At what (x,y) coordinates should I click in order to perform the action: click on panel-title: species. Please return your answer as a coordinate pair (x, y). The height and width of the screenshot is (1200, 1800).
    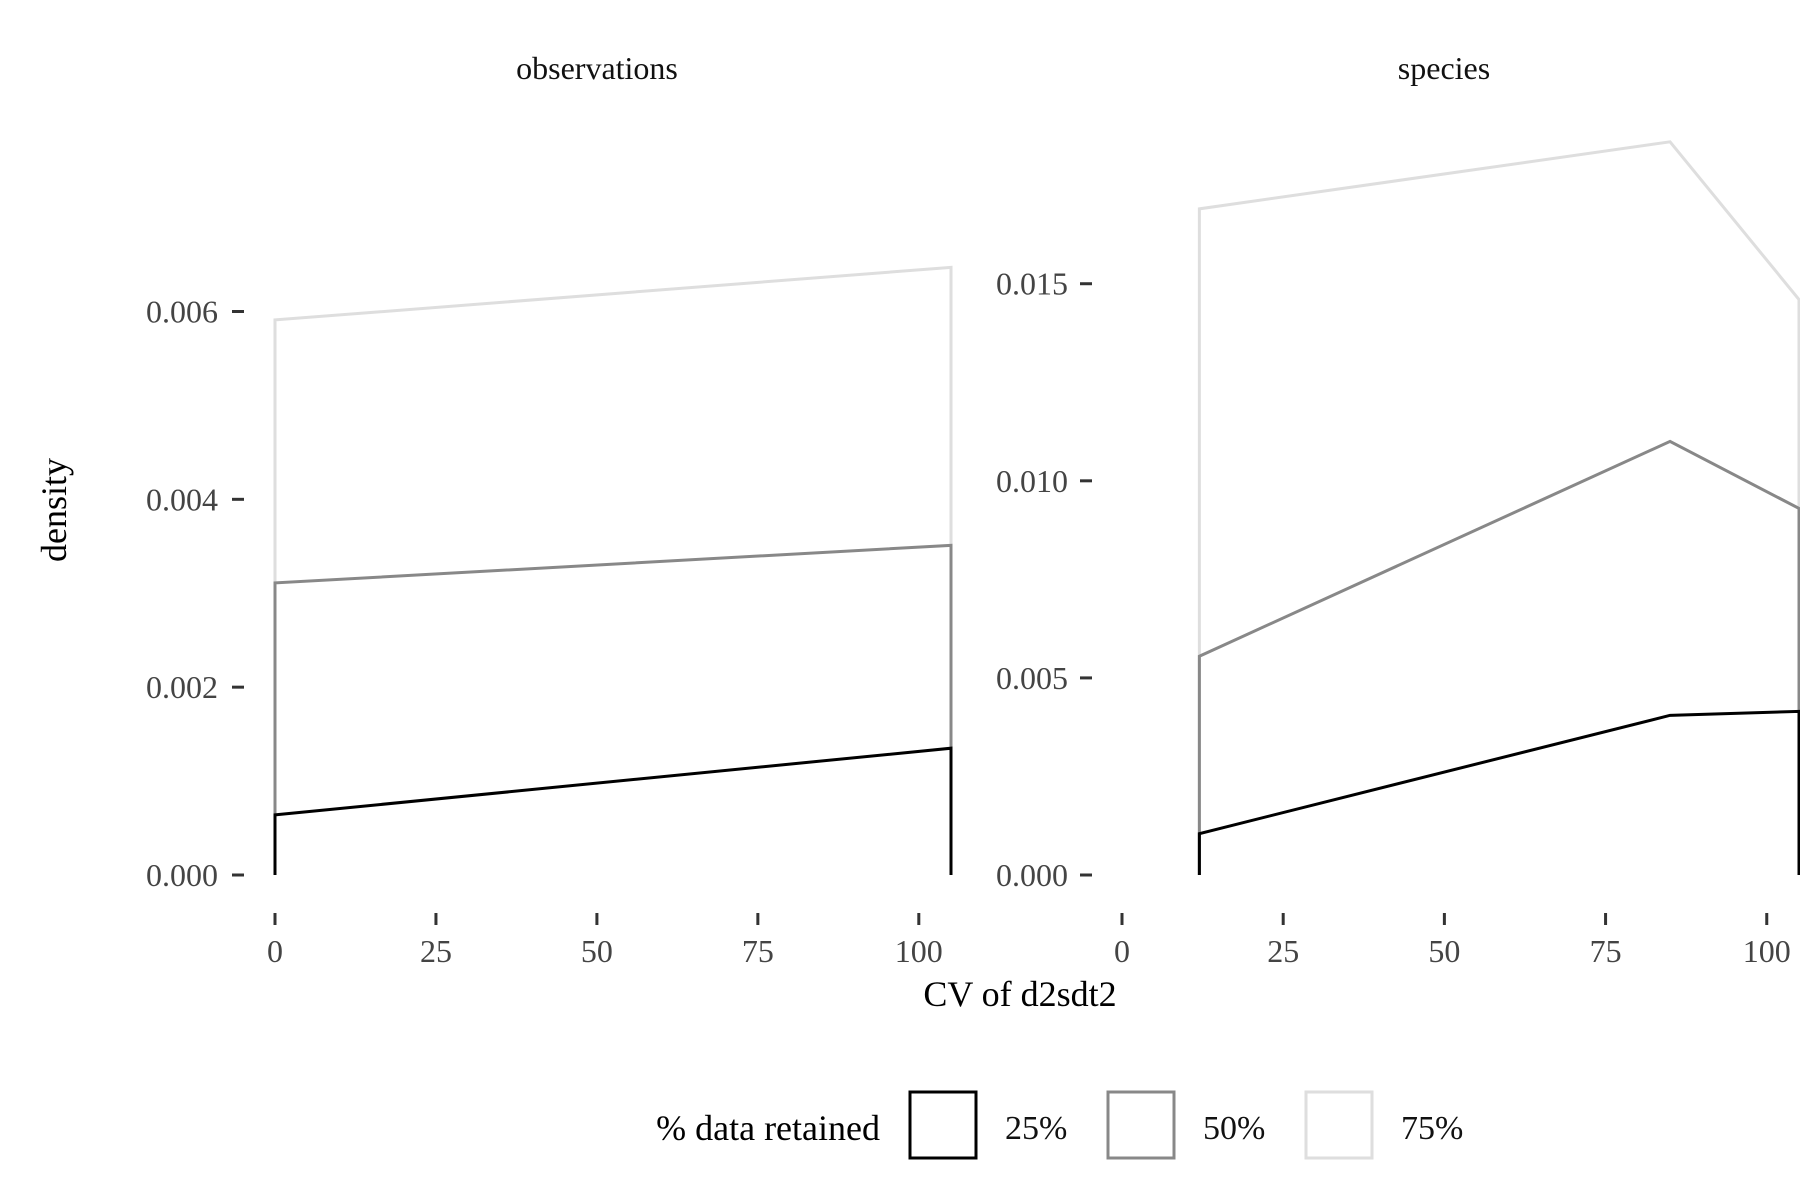
    Looking at the image, I should click on (1444, 68).